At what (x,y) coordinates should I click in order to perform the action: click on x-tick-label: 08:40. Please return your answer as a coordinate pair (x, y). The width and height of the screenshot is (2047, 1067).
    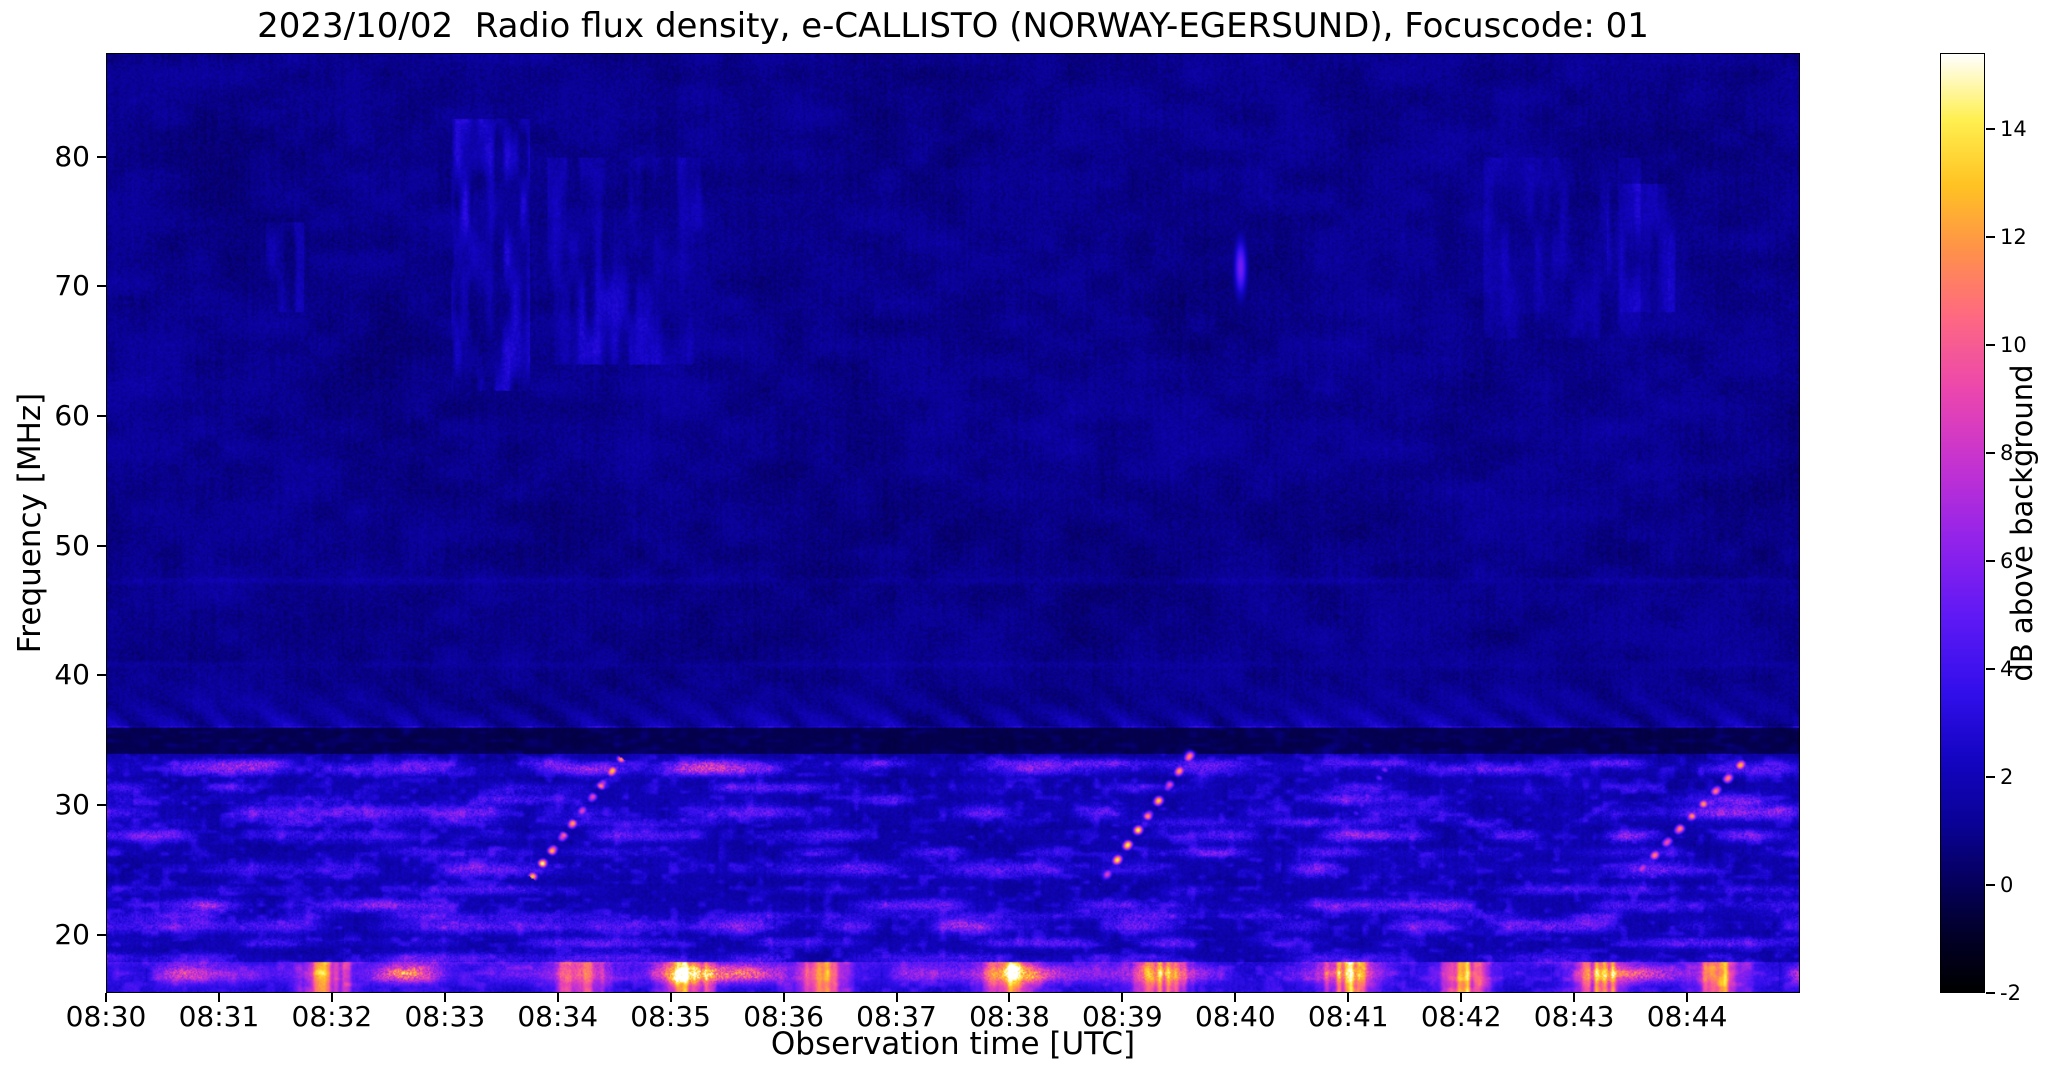
    Looking at the image, I should click on (1235, 1016).